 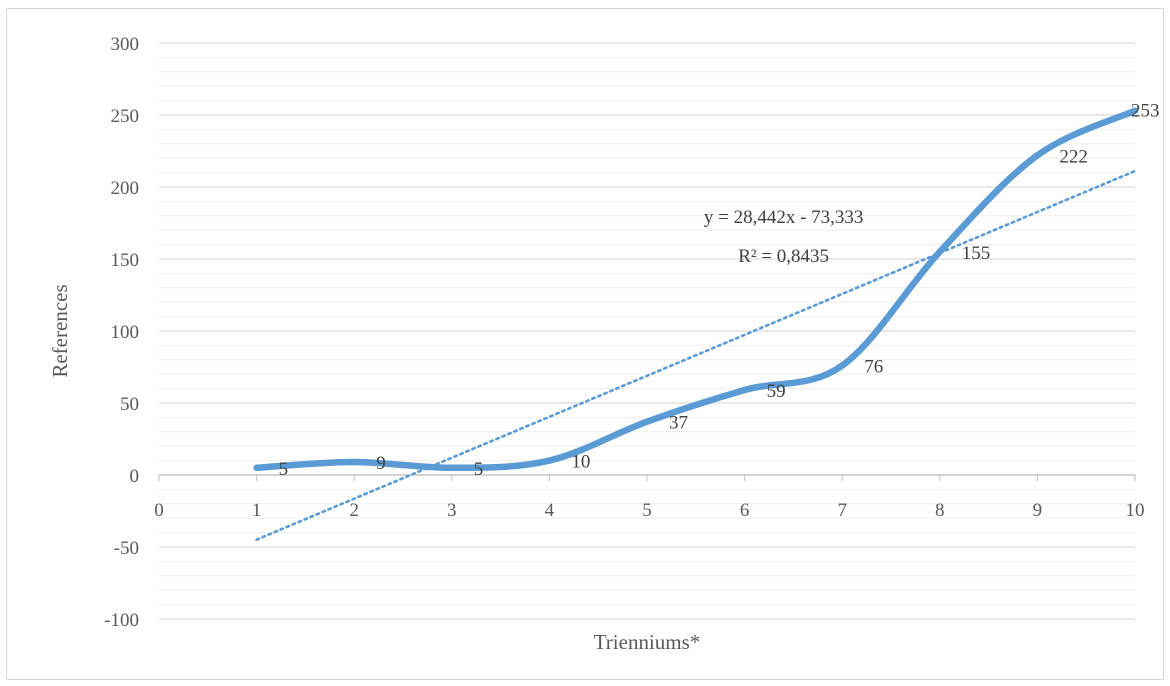 What do you see at coordinates (873, 367) in the screenshot?
I see `data-label: 76` at bounding box center [873, 367].